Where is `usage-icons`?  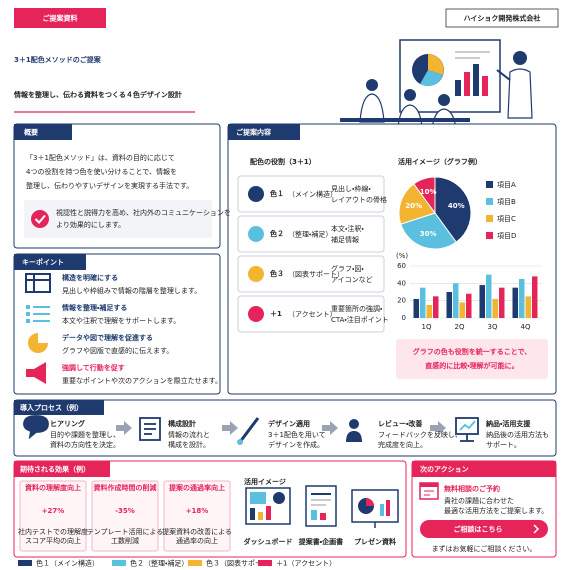
usage-icons is located at coordinates (322, 506).